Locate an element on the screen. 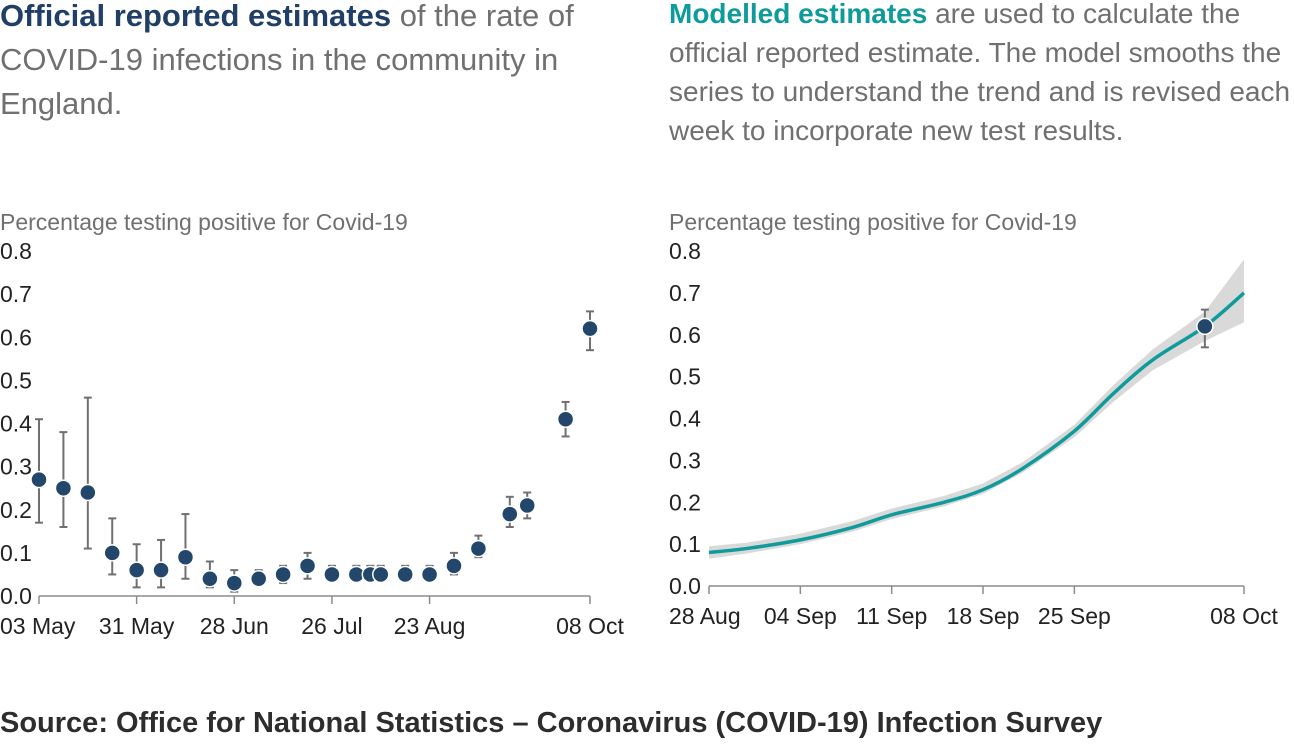  left-y-tick-label: 0.7 is located at coordinates (16, 294).